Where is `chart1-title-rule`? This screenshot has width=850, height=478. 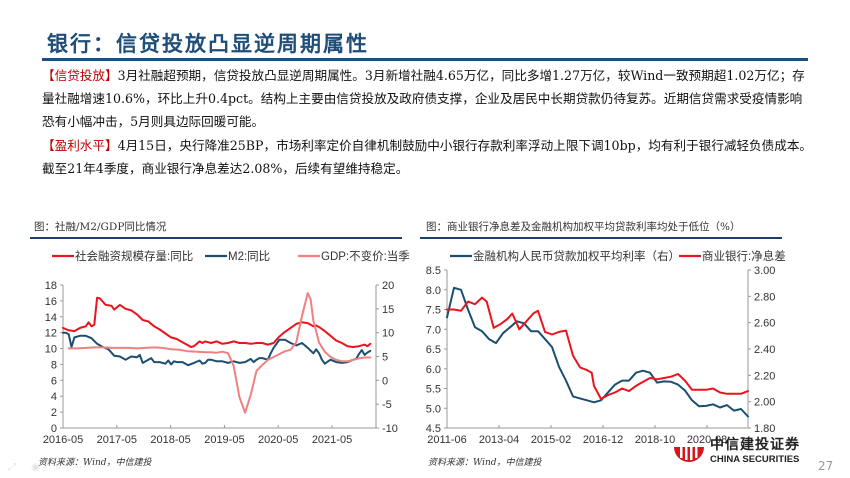
chart1-title-rule is located at coordinates (216, 238).